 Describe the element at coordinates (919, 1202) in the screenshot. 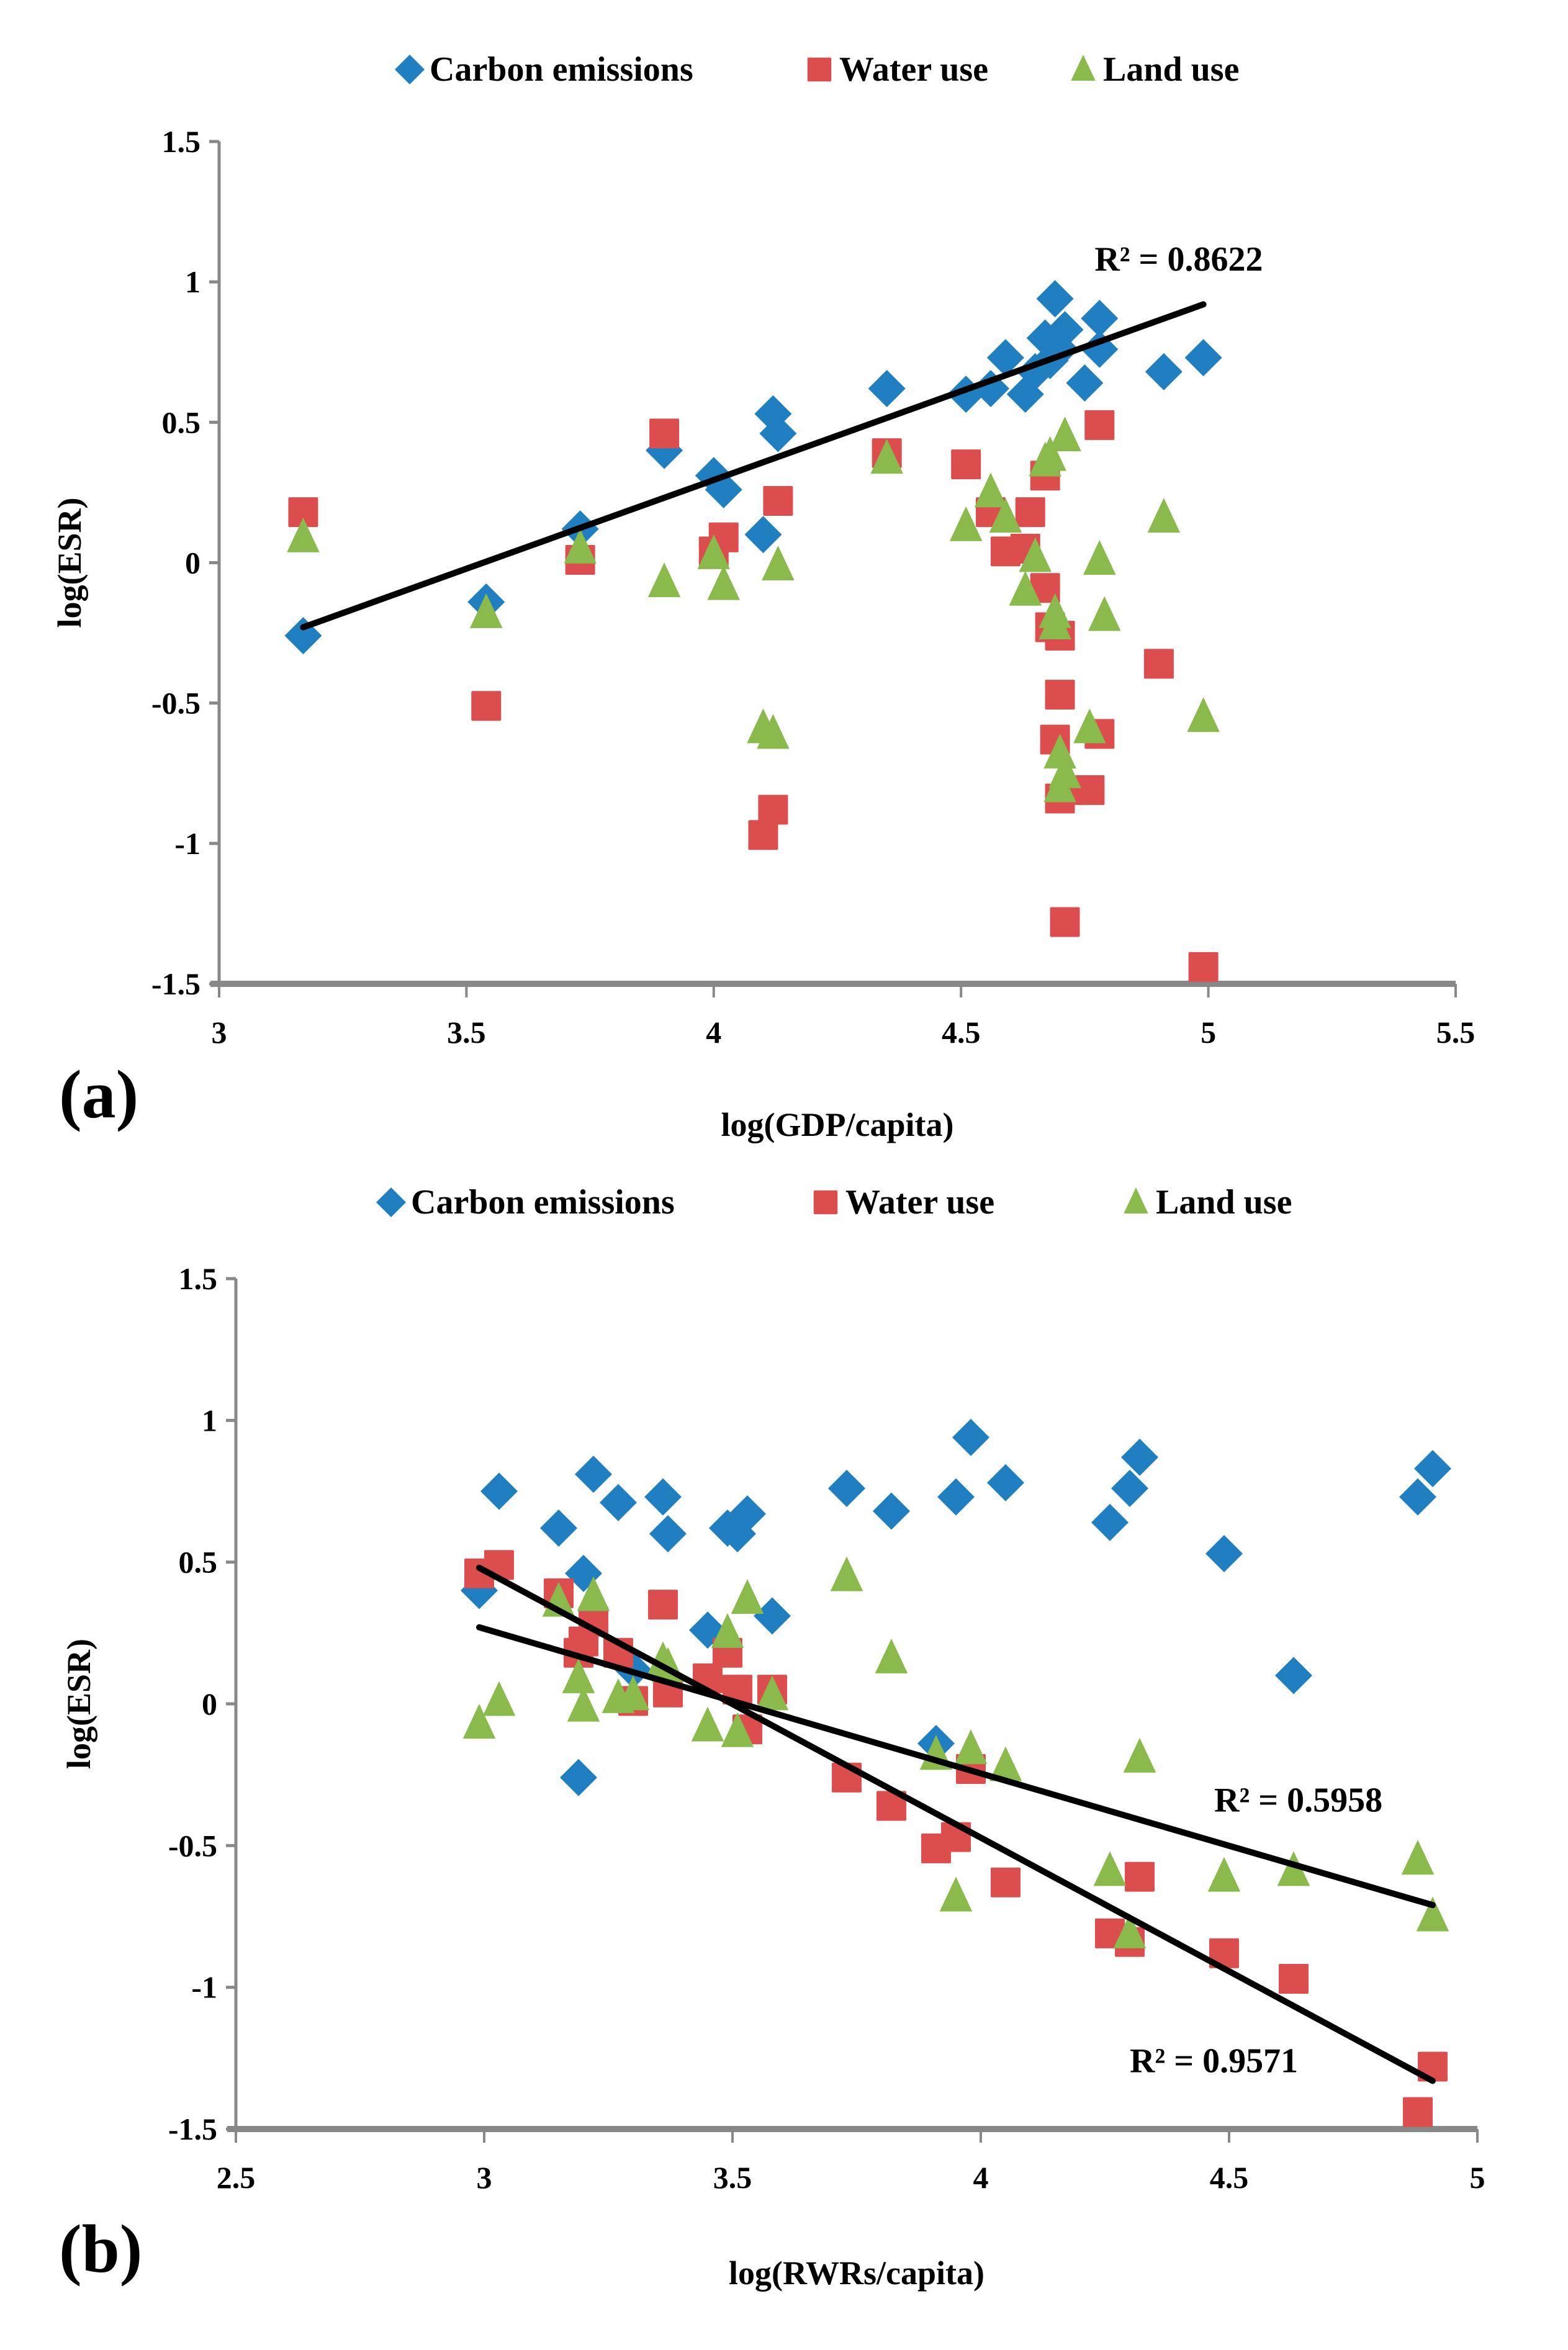

I see `legend-label: Water use` at that location.